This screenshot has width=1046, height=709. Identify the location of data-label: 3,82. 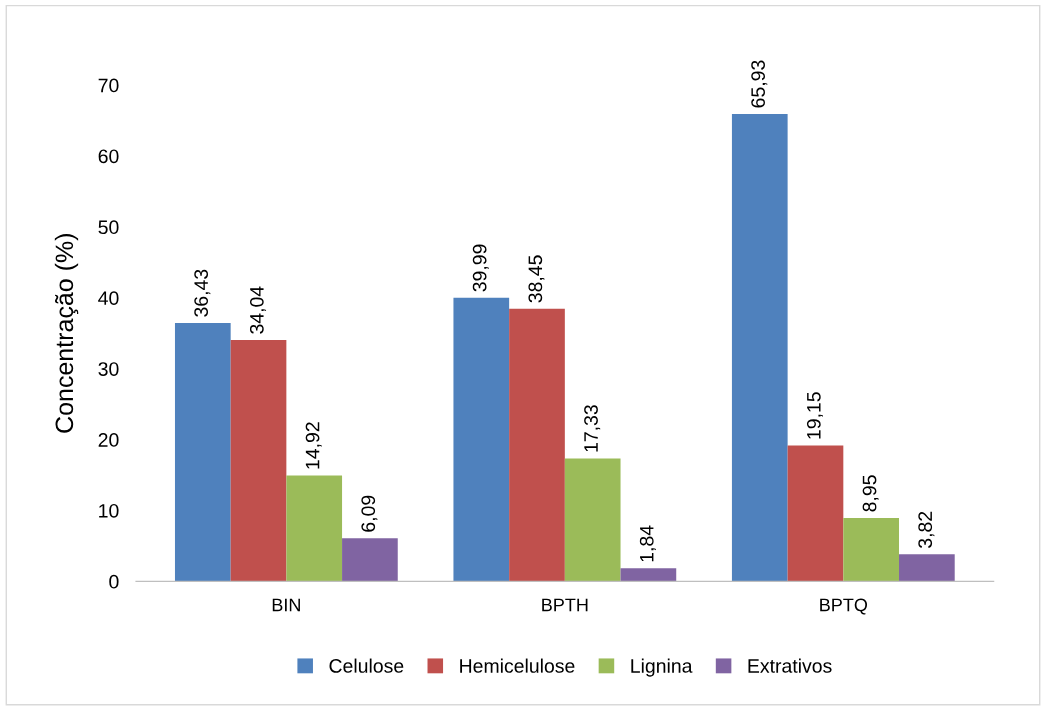
(926, 529).